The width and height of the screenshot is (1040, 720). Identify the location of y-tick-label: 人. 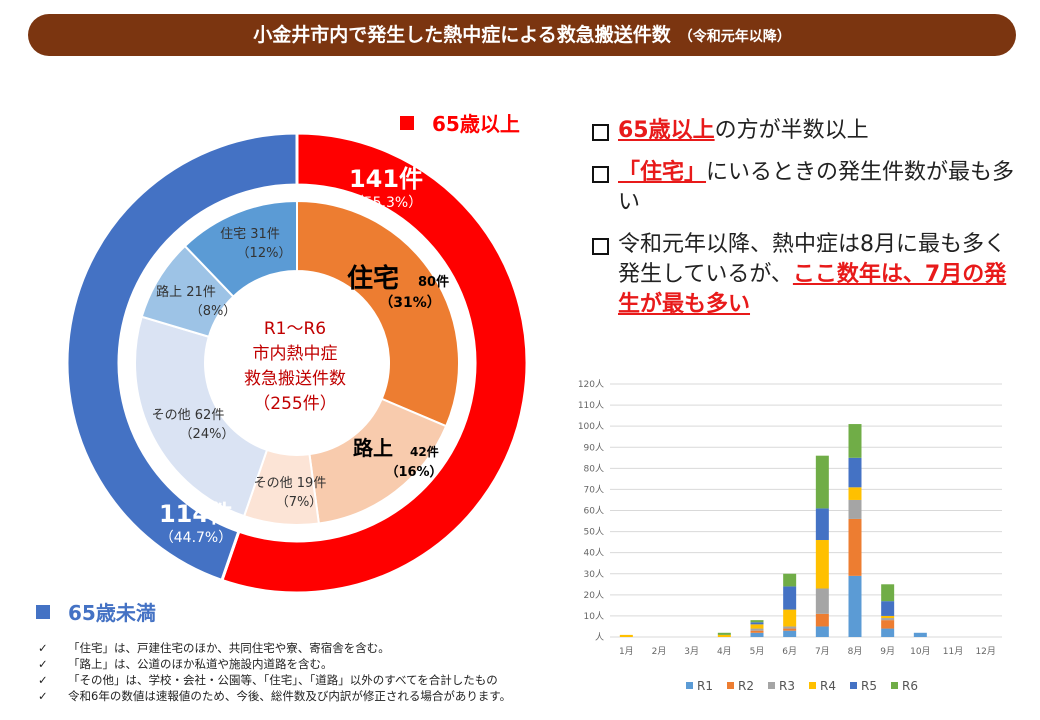
(599, 637).